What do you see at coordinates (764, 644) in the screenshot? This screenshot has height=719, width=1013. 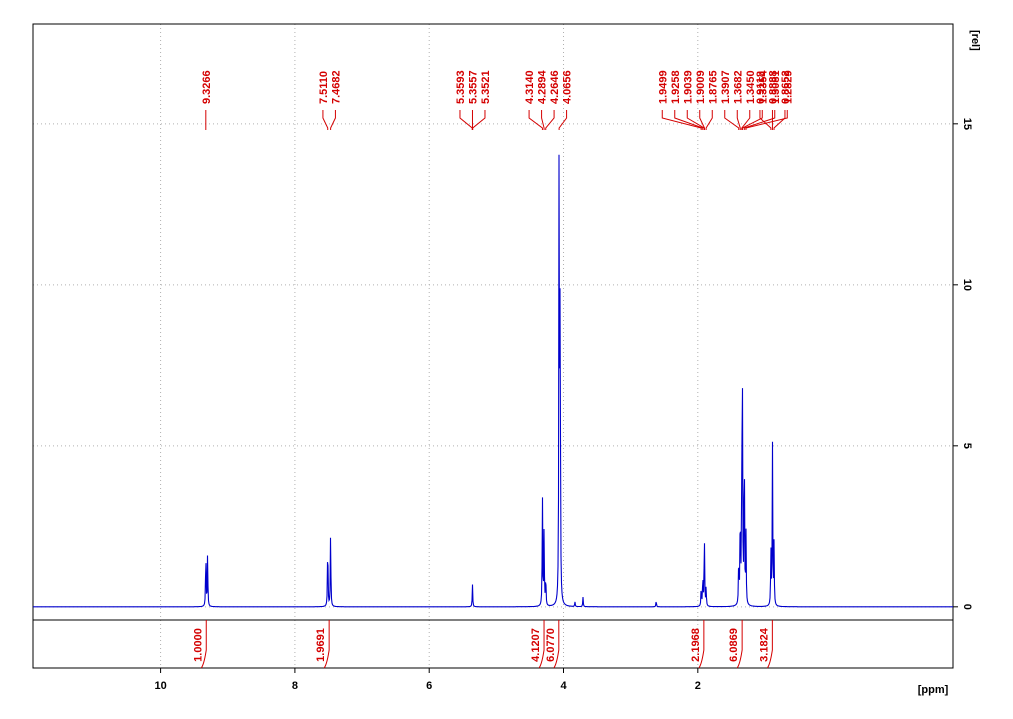 I see `integral-value-label: 3.1824` at bounding box center [764, 644].